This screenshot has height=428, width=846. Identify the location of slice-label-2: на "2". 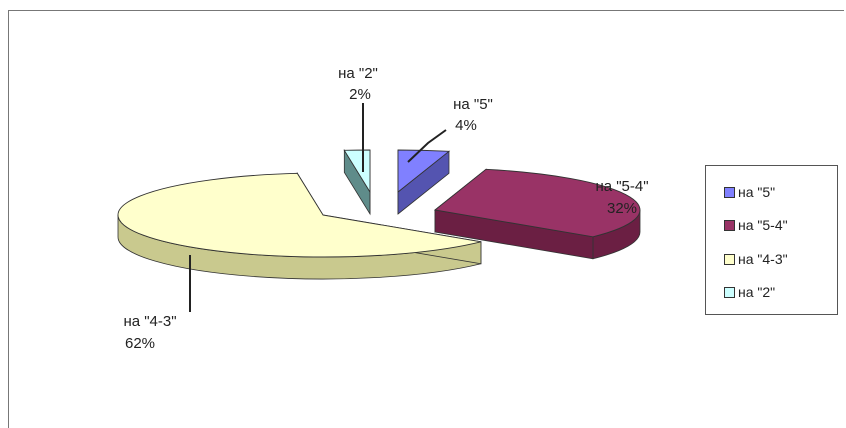
(358, 73).